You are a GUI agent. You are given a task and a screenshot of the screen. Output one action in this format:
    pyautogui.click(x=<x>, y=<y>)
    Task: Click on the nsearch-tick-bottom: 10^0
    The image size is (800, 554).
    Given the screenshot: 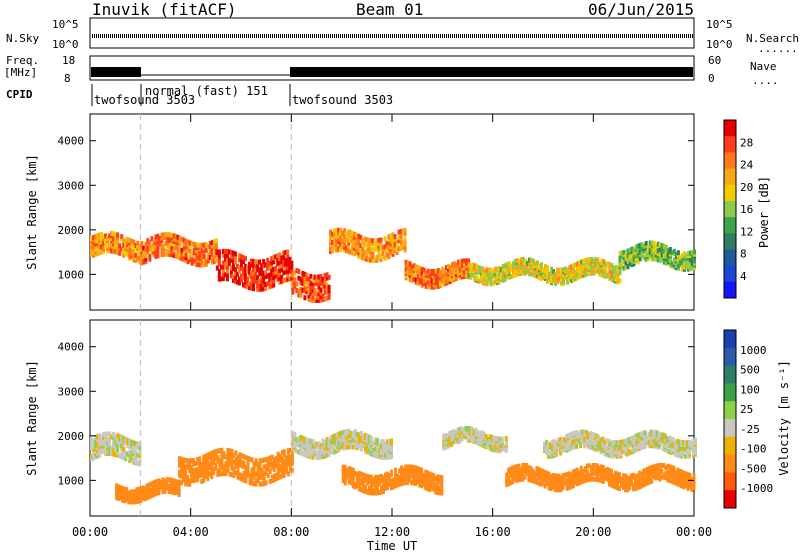 What is the action you would take?
    pyautogui.click(x=719, y=44)
    